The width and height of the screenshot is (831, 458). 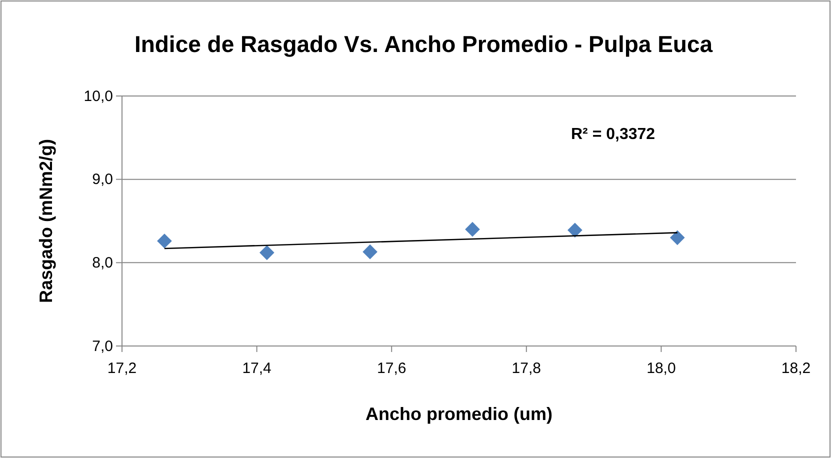 I want to click on chart-title: Indice de Rasgado Vs. Ancho Promedio - Pulpa Euca, so click(x=423, y=44).